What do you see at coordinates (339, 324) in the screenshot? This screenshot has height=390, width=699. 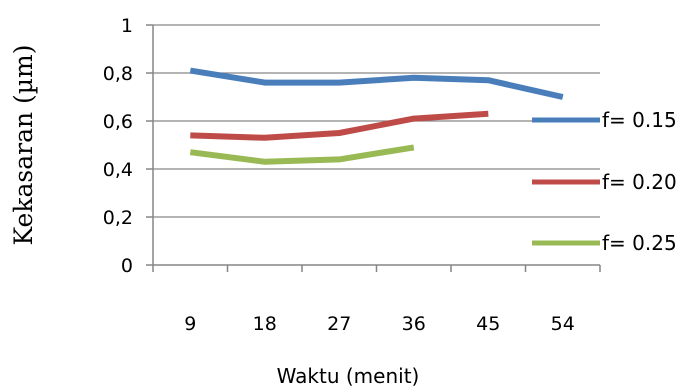 I see `x-tick-label: 27` at bounding box center [339, 324].